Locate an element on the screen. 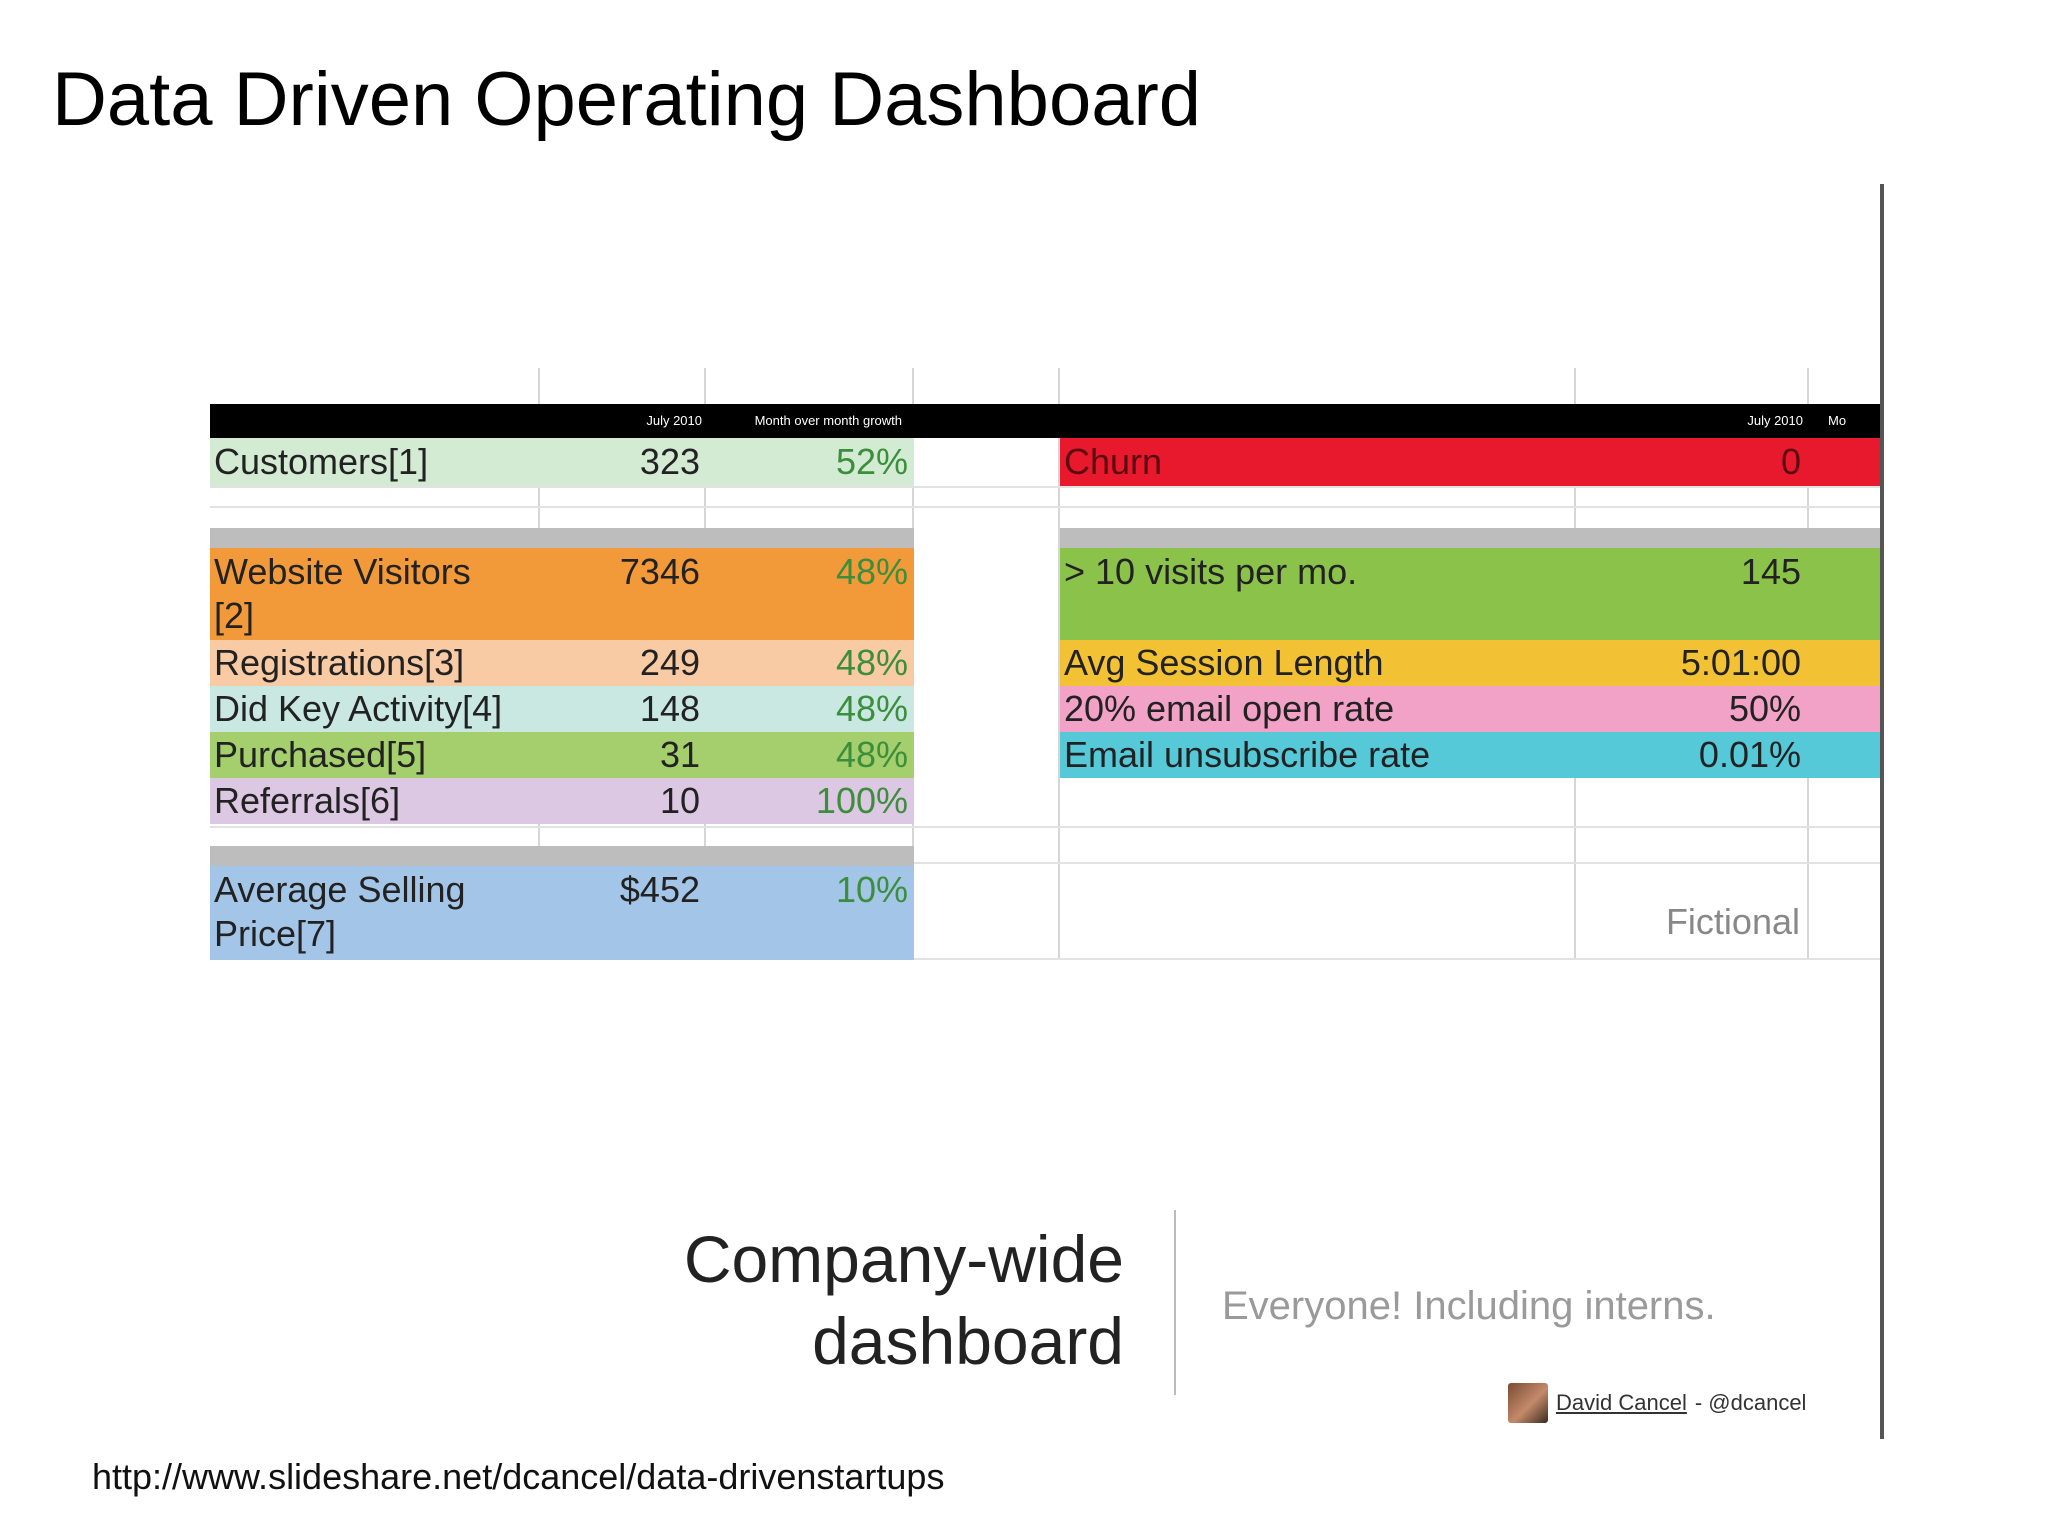  metric-label: Did Key Activity[4] is located at coordinates (358, 708).